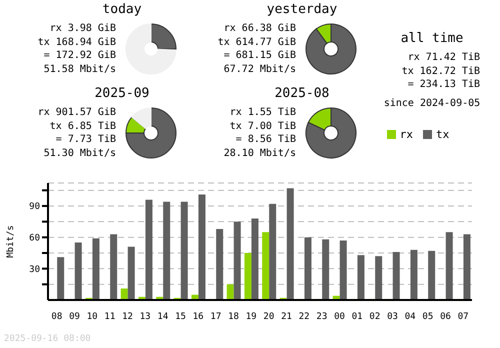 This screenshot has height=348, width=500. Describe the element at coordinates (443, 57) in the screenshot. I see `text: rx 71.42 TiB` at that location.